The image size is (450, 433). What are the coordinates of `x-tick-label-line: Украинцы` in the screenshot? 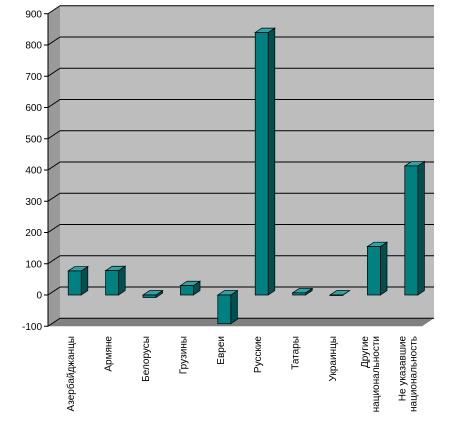 It's located at (333, 358).